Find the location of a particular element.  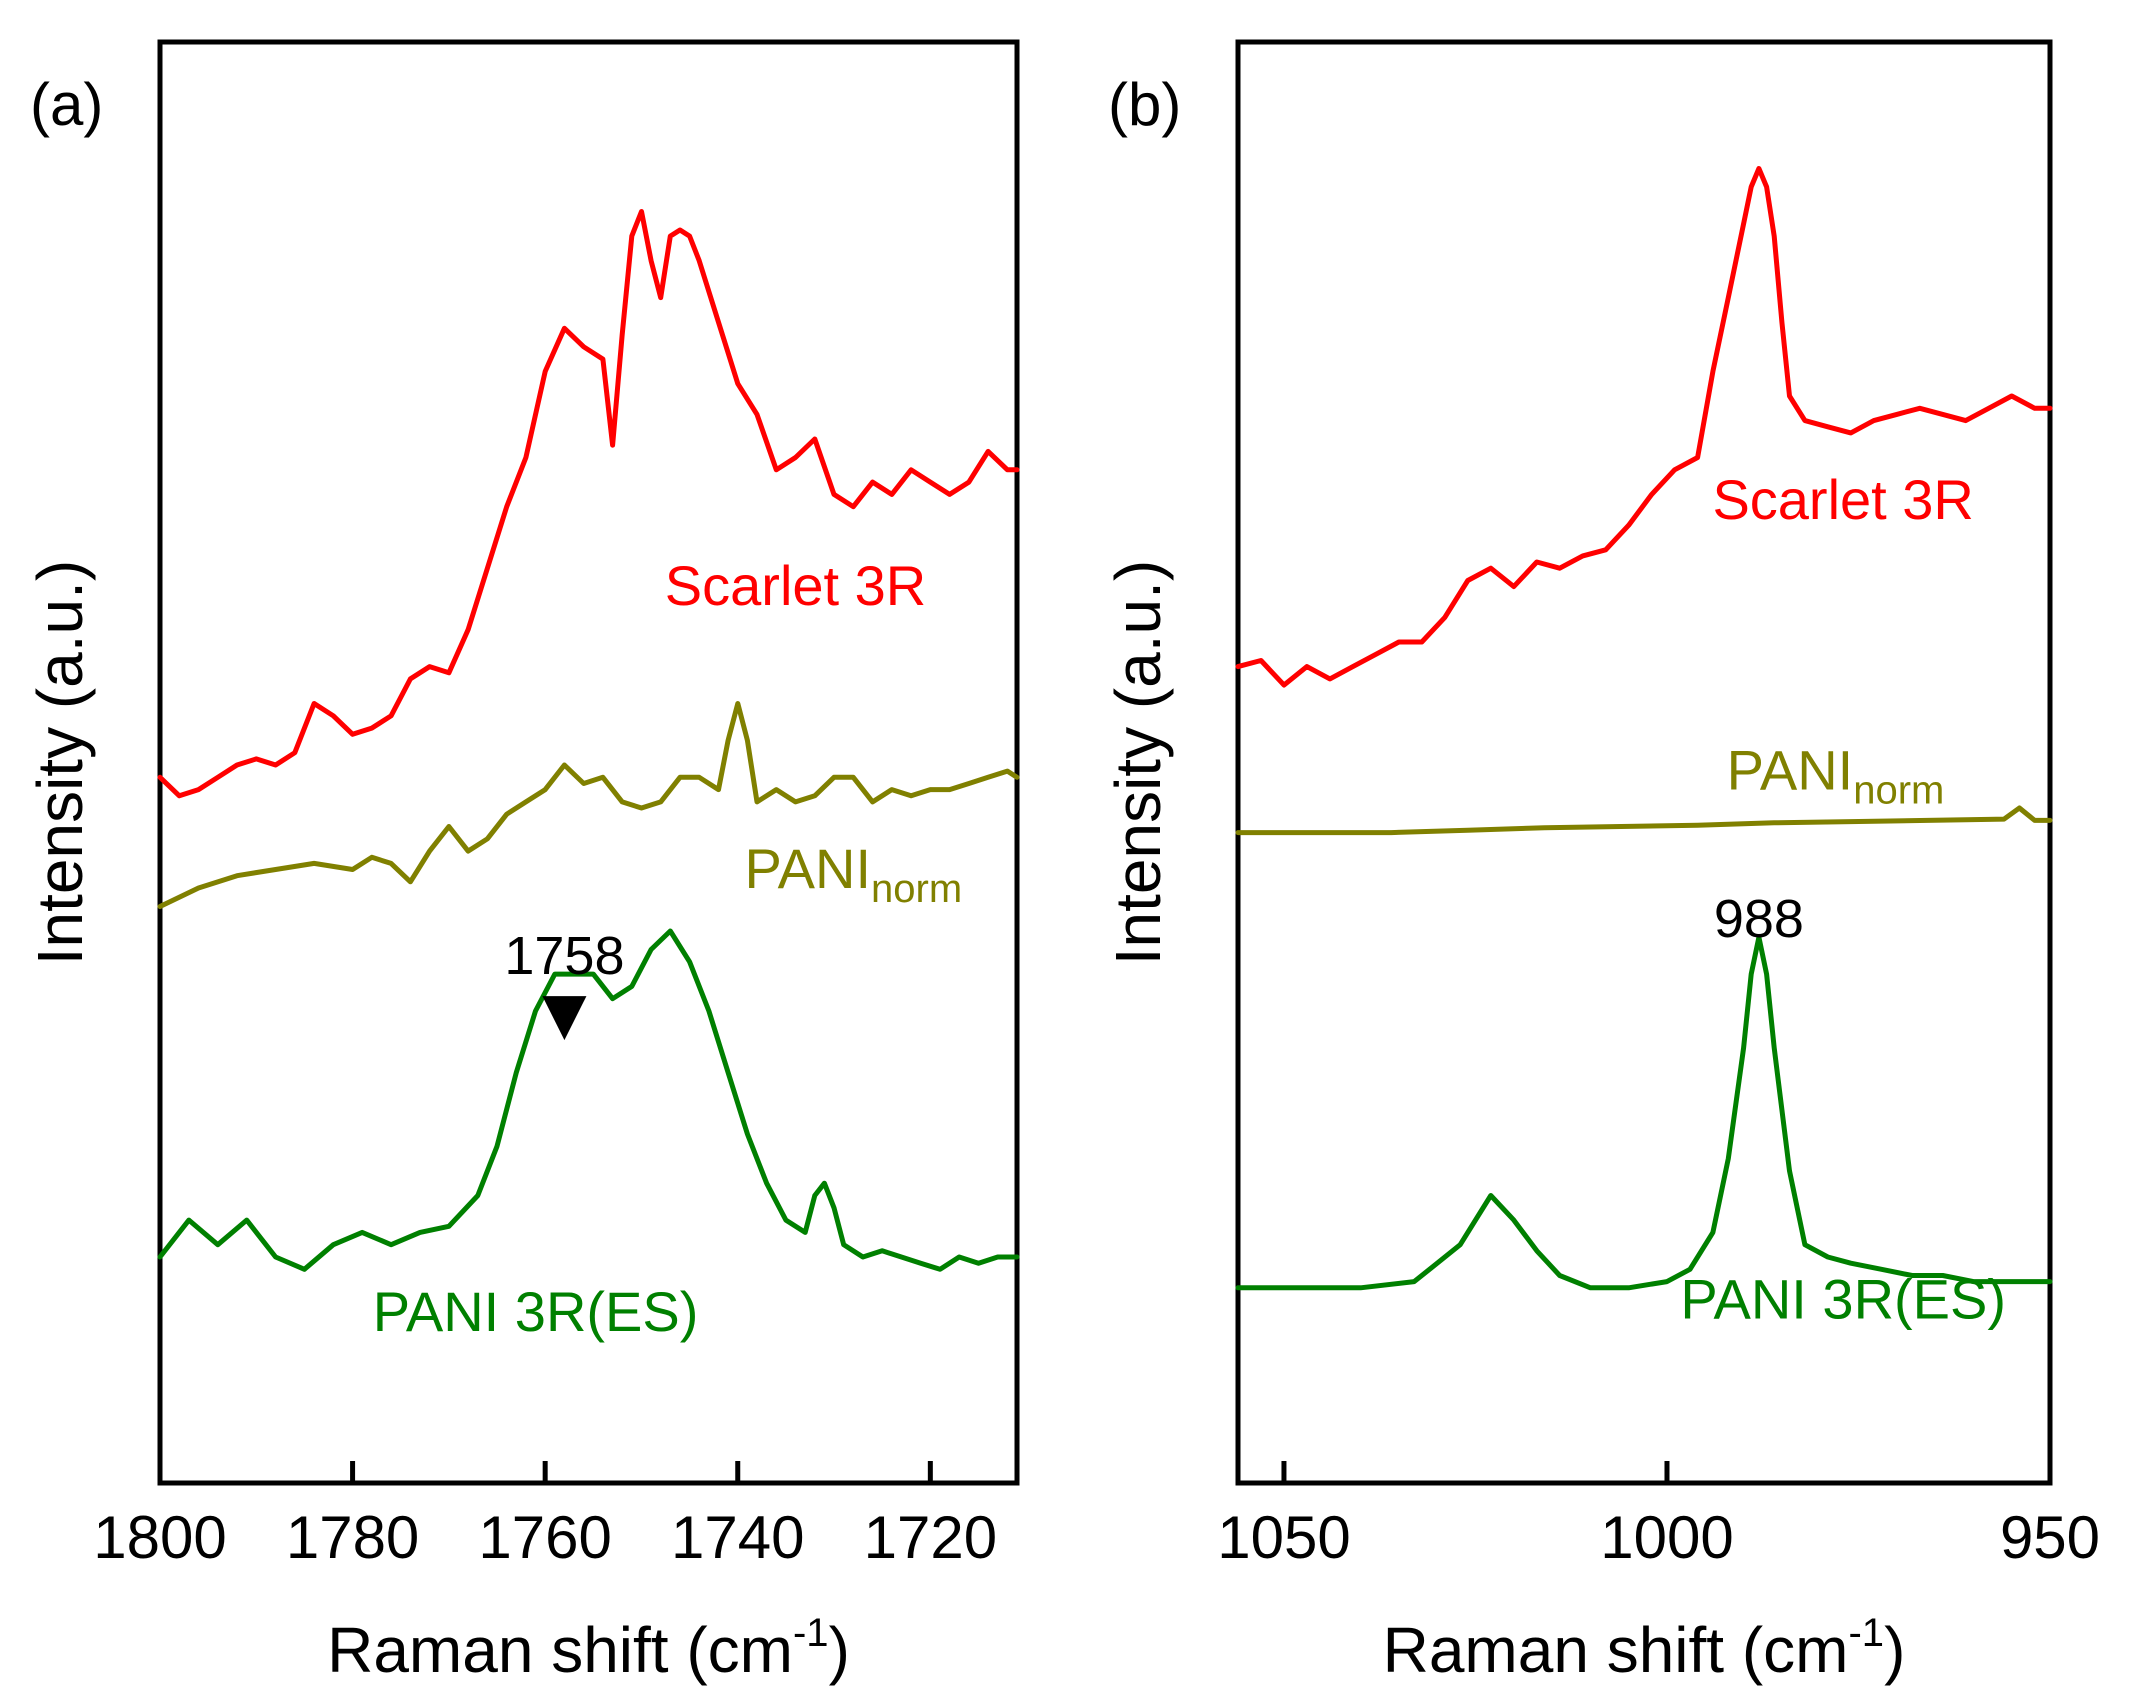

peak-marker-icon is located at coordinates (564, 1018).